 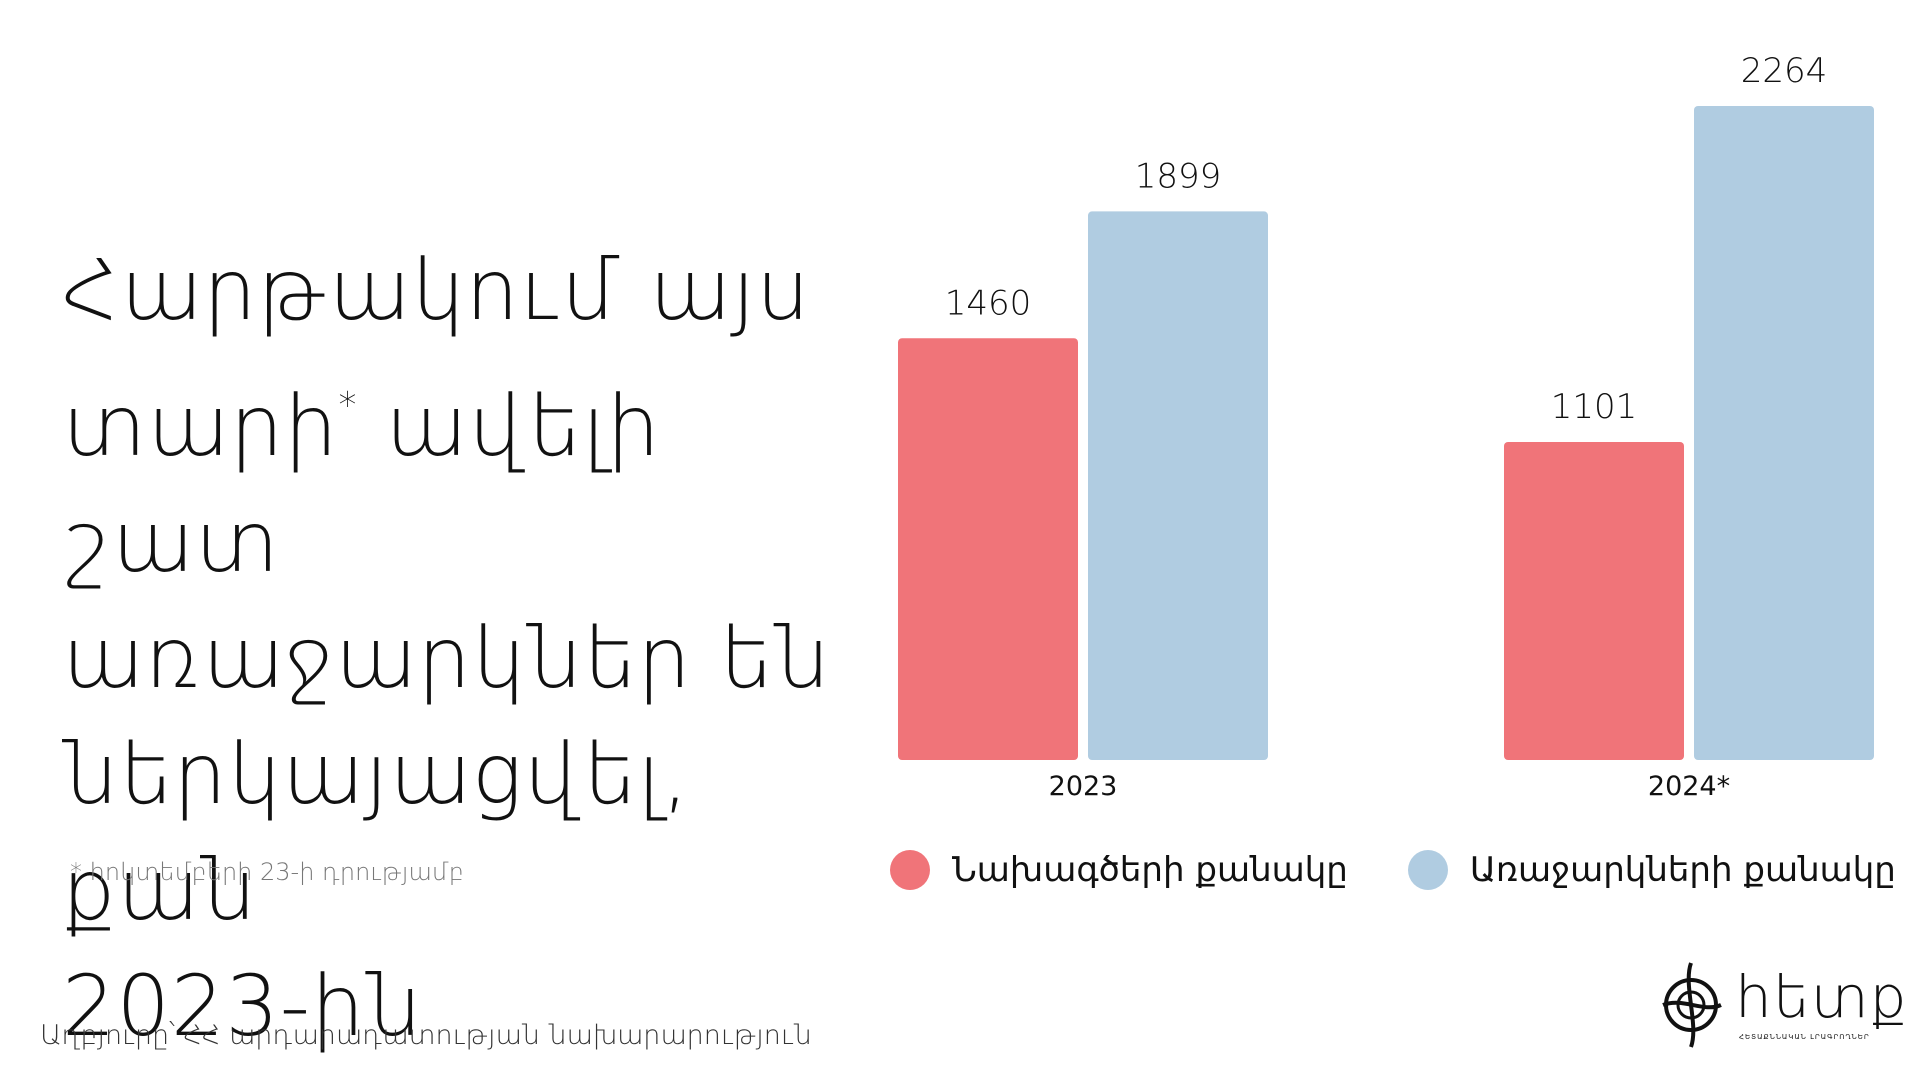 What do you see at coordinates (446, 658) in the screenshot?
I see `headline-line-3: առաջարկներ են` at bounding box center [446, 658].